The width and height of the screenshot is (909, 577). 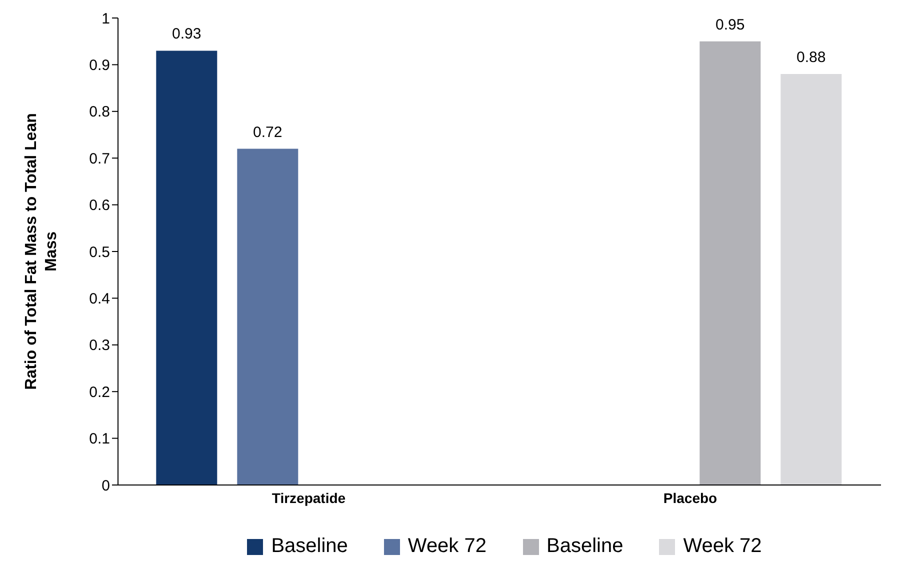 What do you see at coordinates (99, 345) in the screenshot?
I see `y-tick-label: 0.3` at bounding box center [99, 345].